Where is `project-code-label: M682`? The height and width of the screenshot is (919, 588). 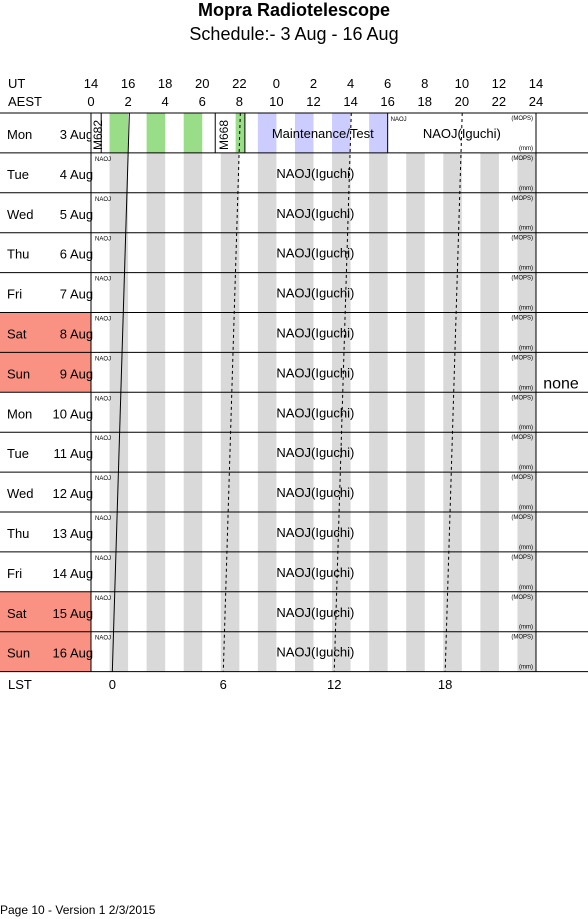 project-code-label: M682 is located at coordinates (98, 135).